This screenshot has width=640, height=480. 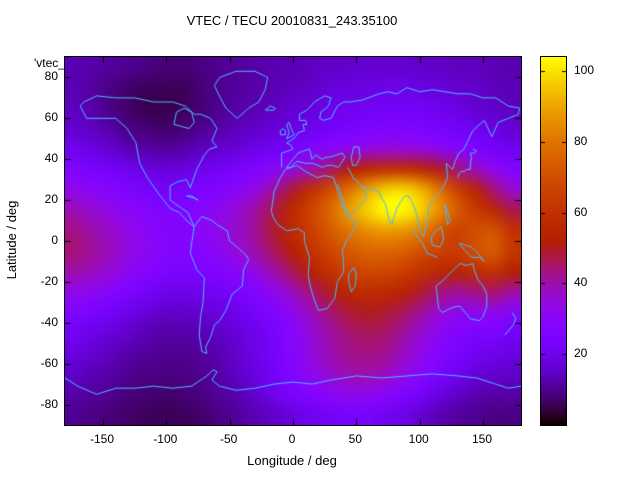 What do you see at coordinates (581, 140) in the screenshot?
I see `colorbar-tick-label: 80` at bounding box center [581, 140].